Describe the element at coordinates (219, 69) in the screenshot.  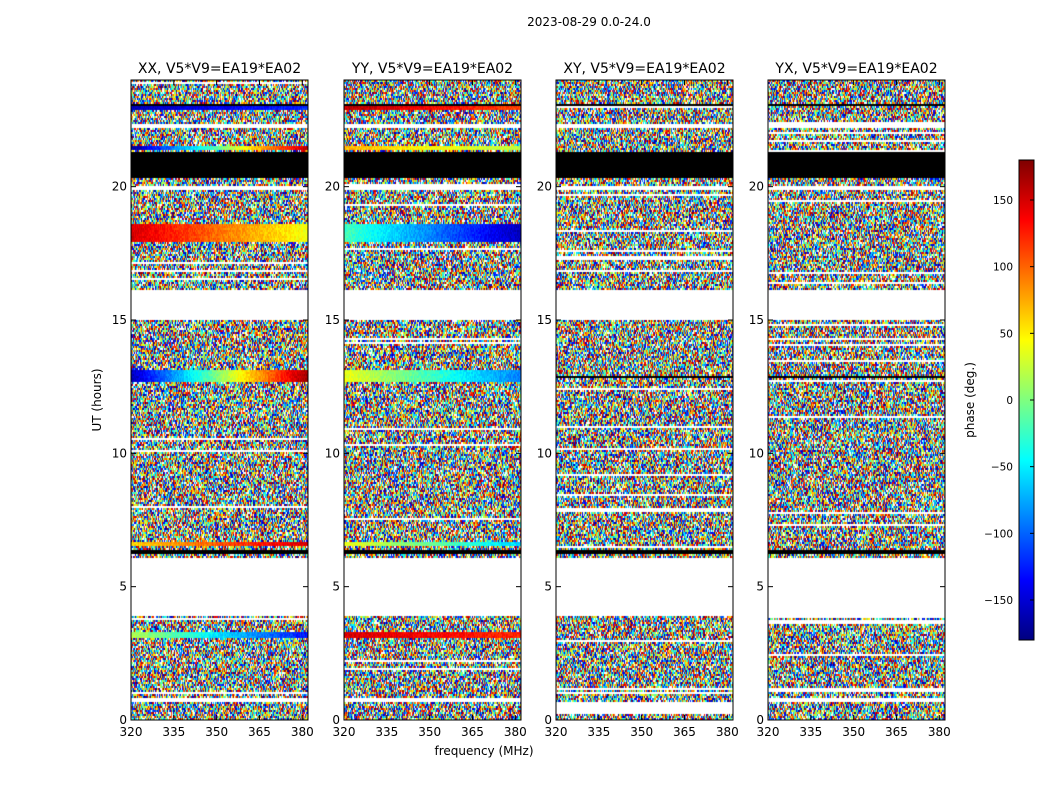
I see `panel-1-title: XX, V5*V9=EA19*EA02` at that location.